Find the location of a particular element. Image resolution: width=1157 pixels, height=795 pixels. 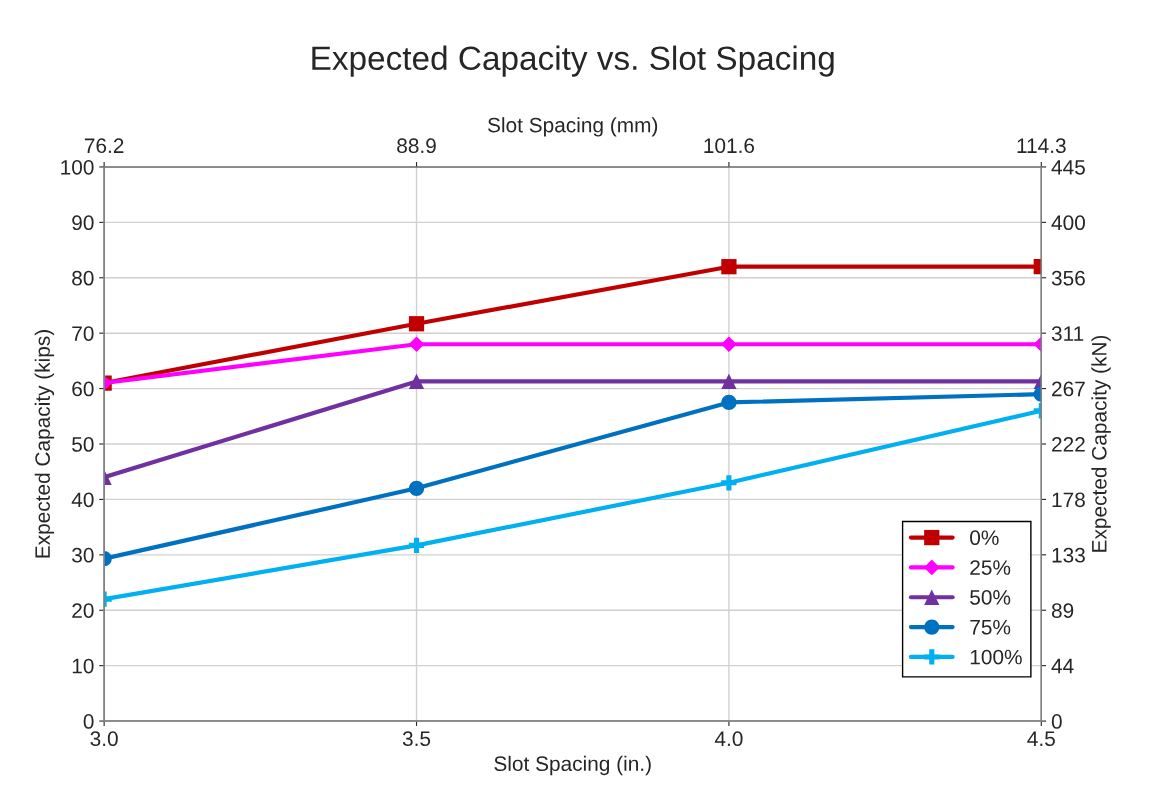

legend-label: 50% is located at coordinates (990, 597).